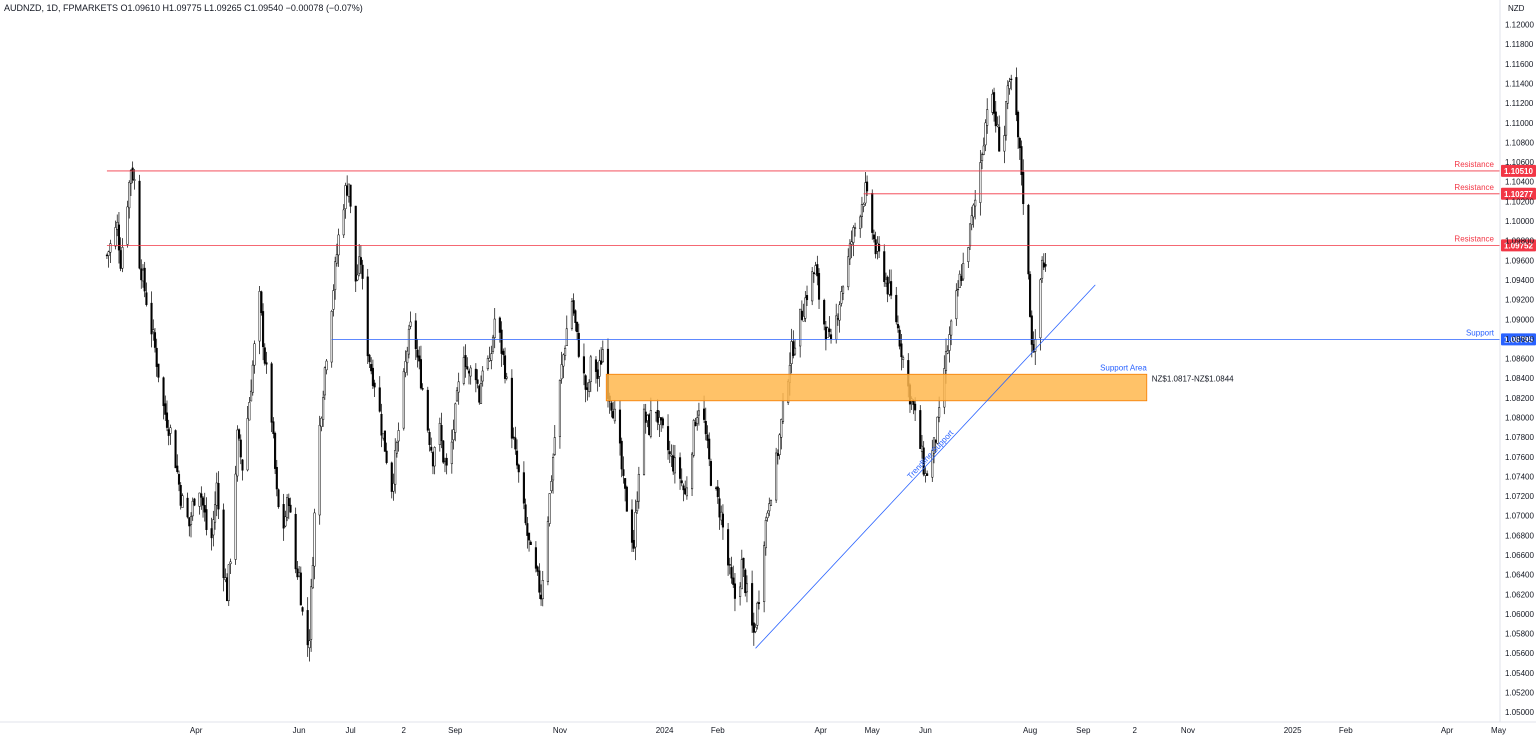 The height and width of the screenshot is (737, 1536). What do you see at coordinates (1519, 339) in the screenshot?
I see `price-tick-label: 1.08800` at bounding box center [1519, 339].